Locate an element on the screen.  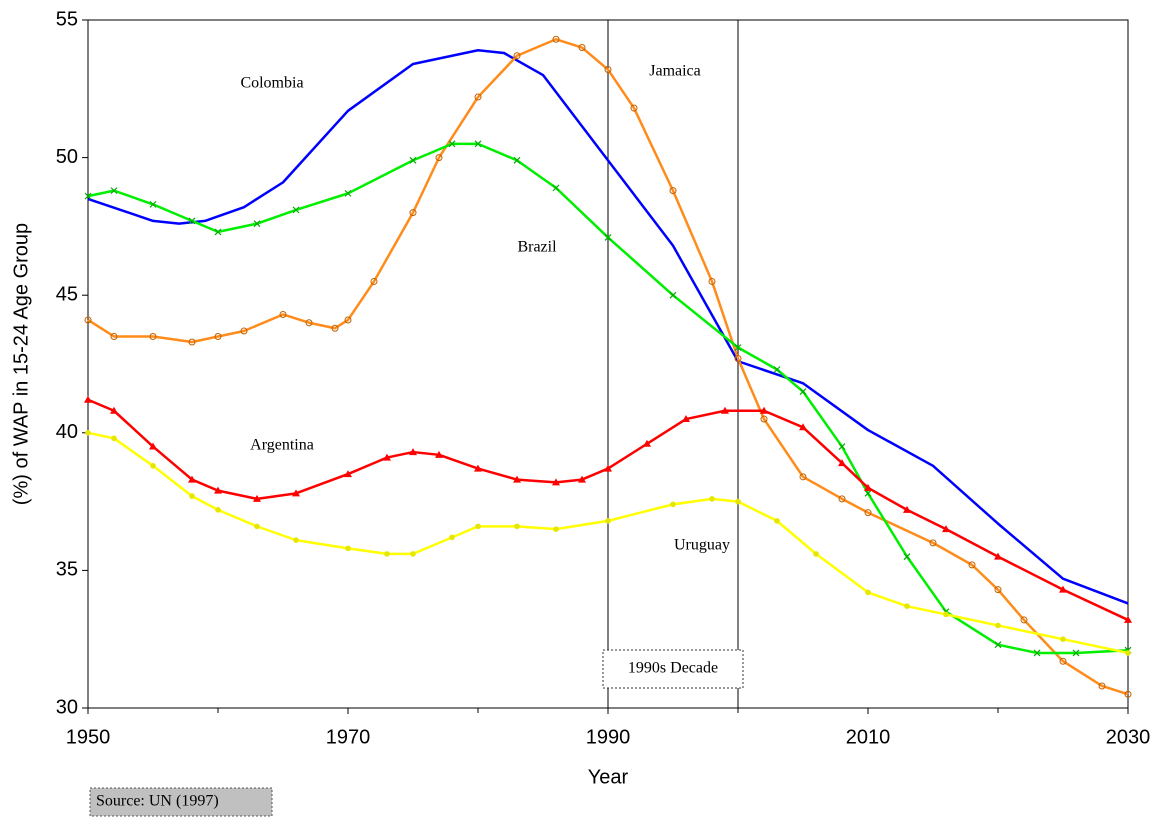
y-tick-label: 30 is located at coordinates (67, 707).